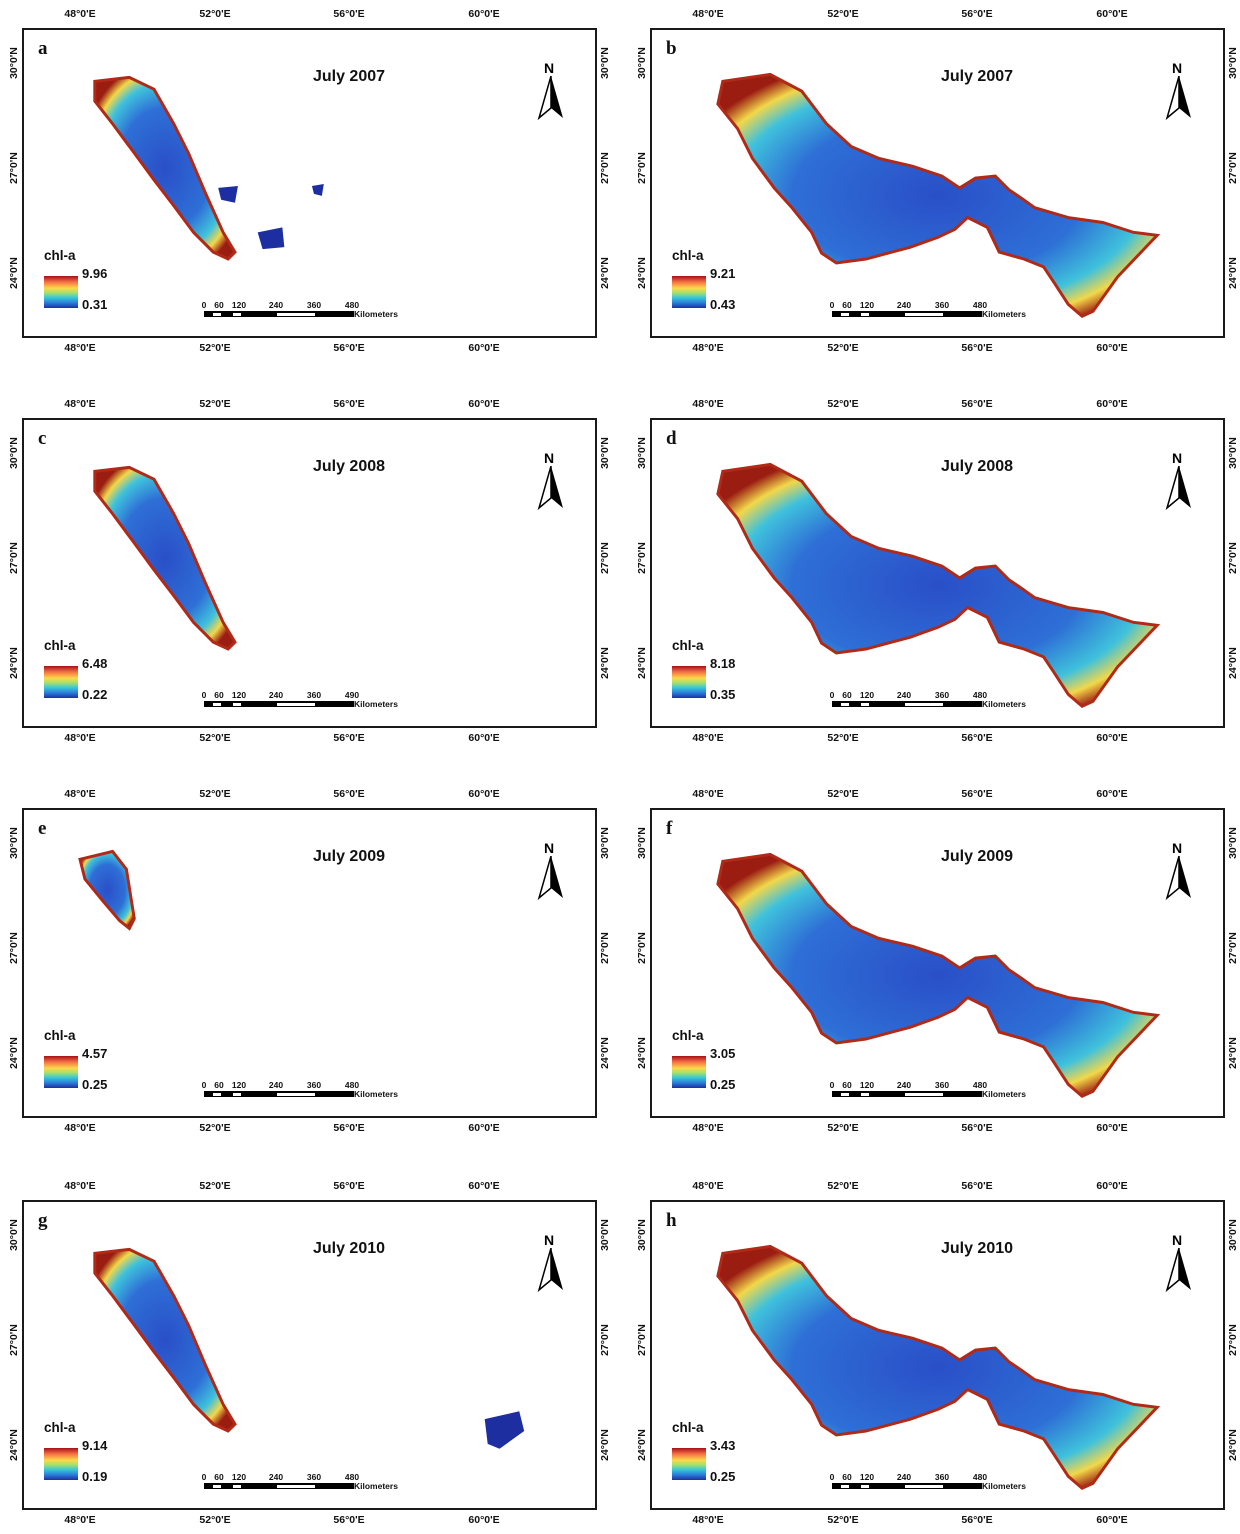  I want to click on north-label: N, so click(1177, 68).